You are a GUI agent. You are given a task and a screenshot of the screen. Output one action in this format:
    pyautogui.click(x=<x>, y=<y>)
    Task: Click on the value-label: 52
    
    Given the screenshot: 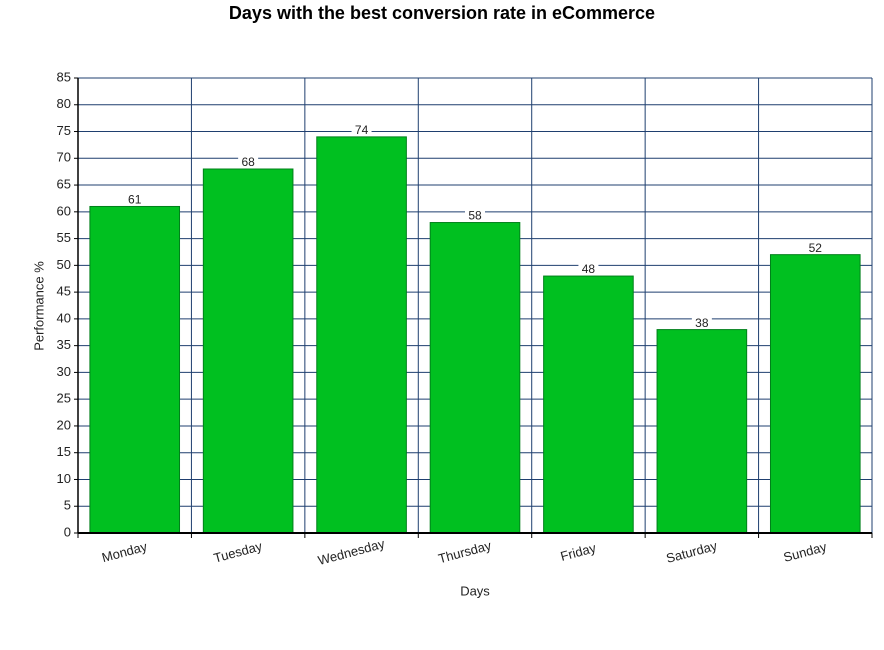 What is the action you would take?
    pyautogui.click(x=816, y=248)
    